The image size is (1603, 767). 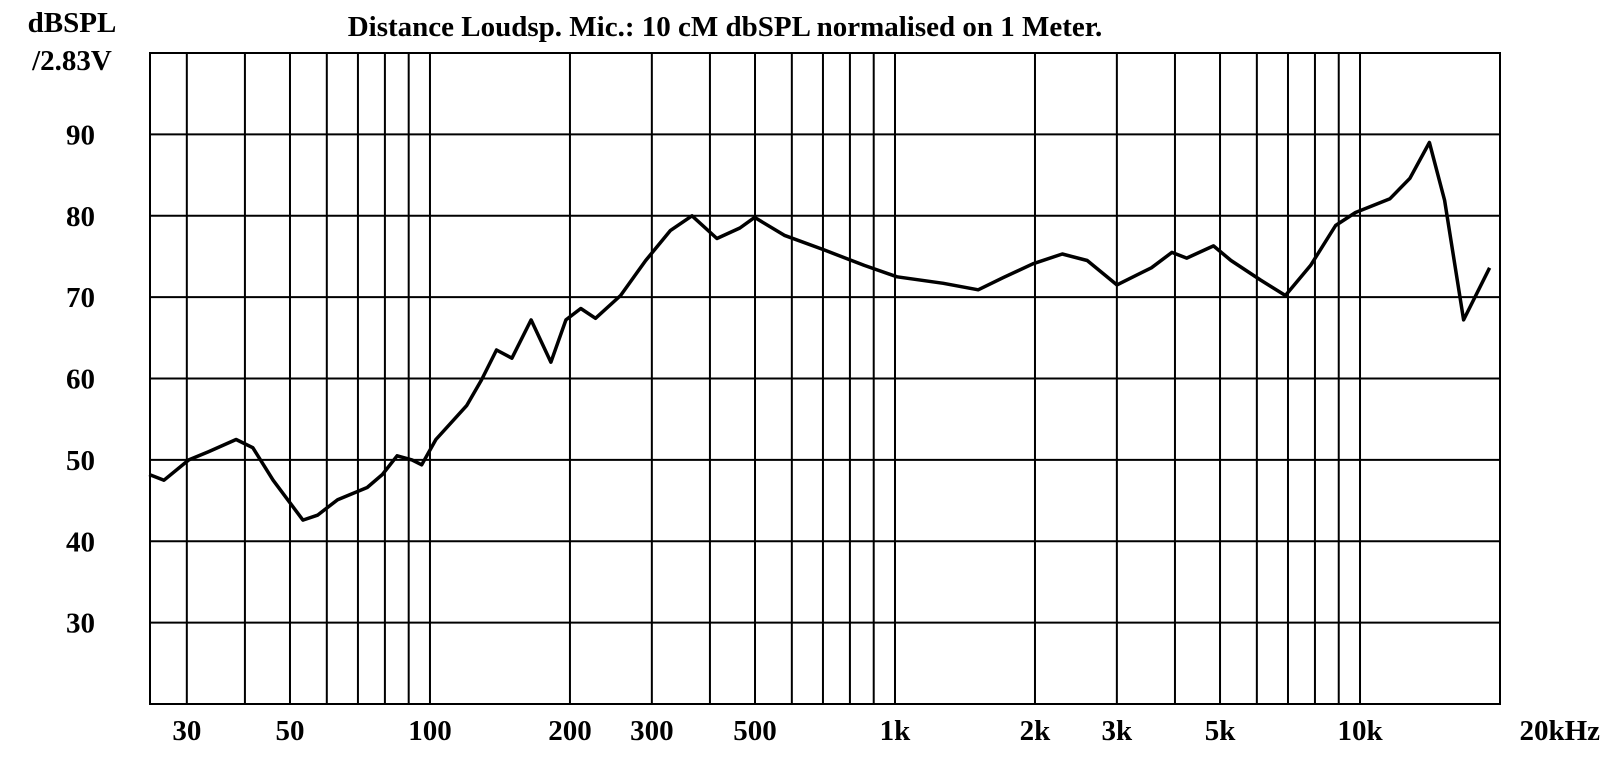 What do you see at coordinates (1559, 731) in the screenshot?
I see `x-tick-label: 20kHz` at bounding box center [1559, 731].